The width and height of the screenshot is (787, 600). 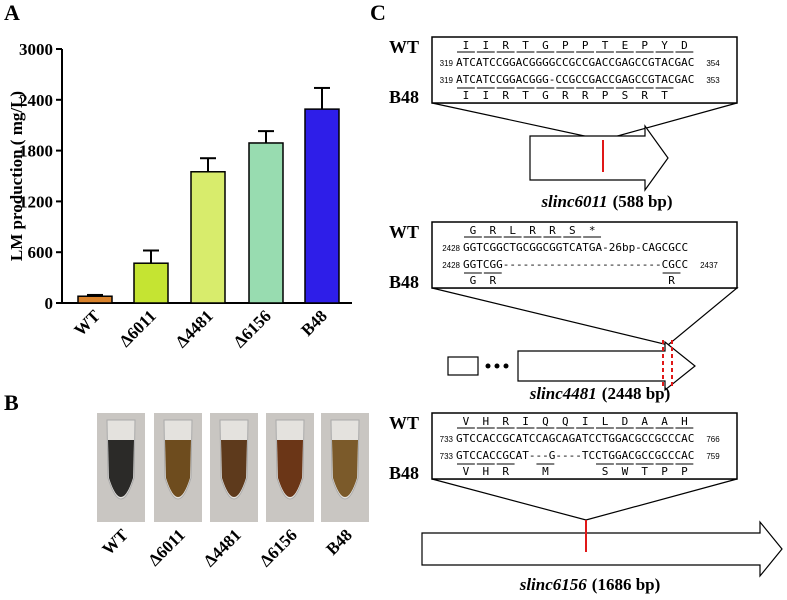 What do you see at coordinates (12, 12) in the screenshot?
I see `panel-label: A` at bounding box center [12, 12].